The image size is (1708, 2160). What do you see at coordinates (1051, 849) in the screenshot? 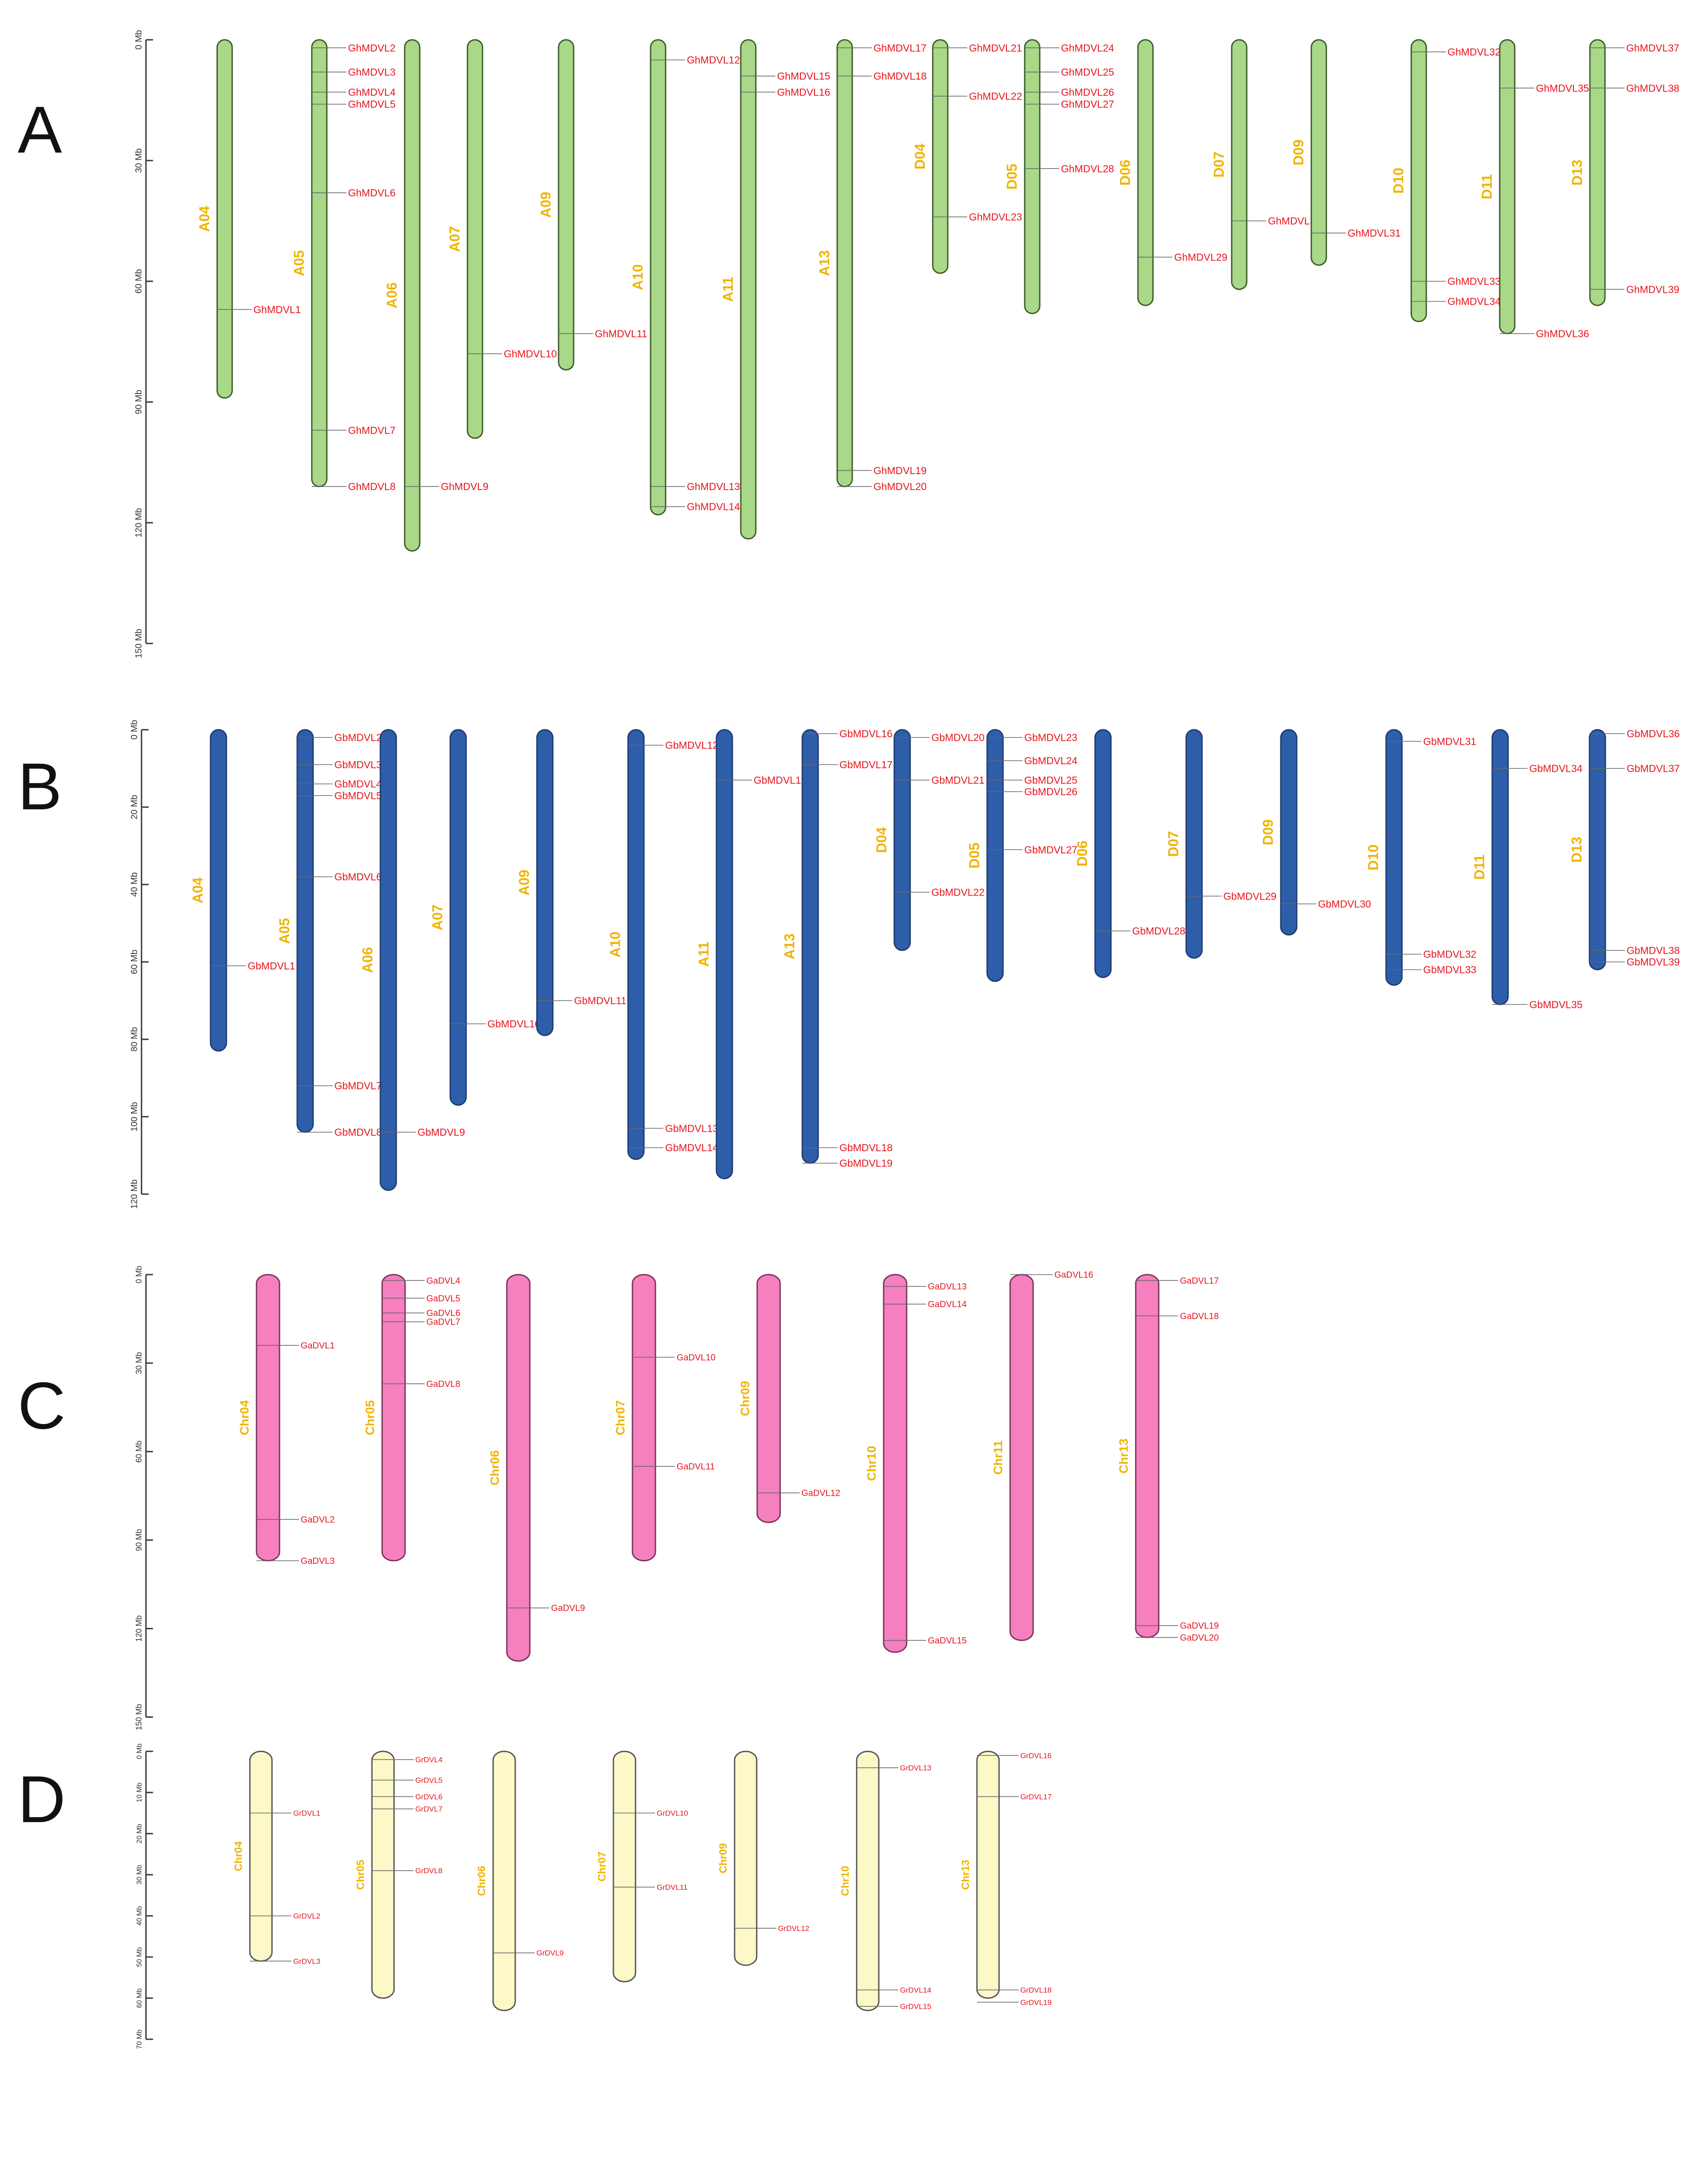
I see `gene-label: GbMDVL27` at bounding box center [1051, 849].